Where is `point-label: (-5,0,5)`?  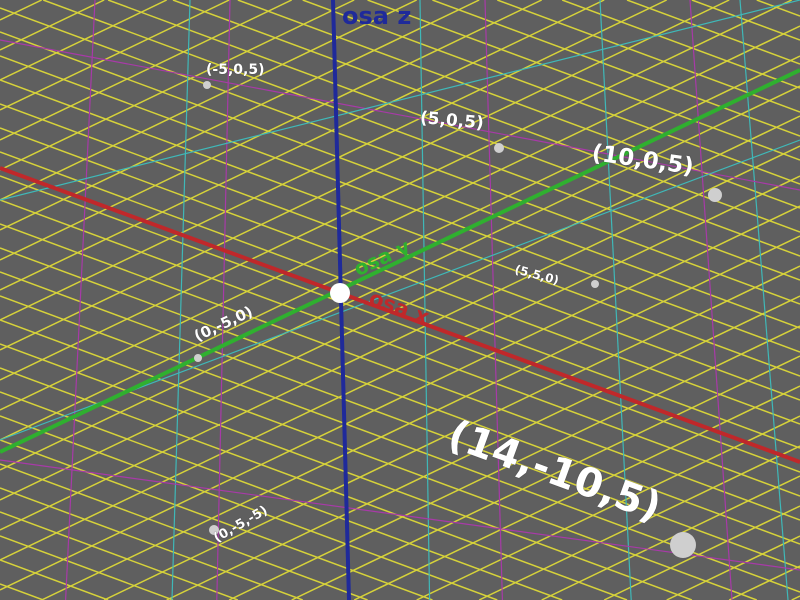
point-label: (-5,0,5) is located at coordinates (235, 70).